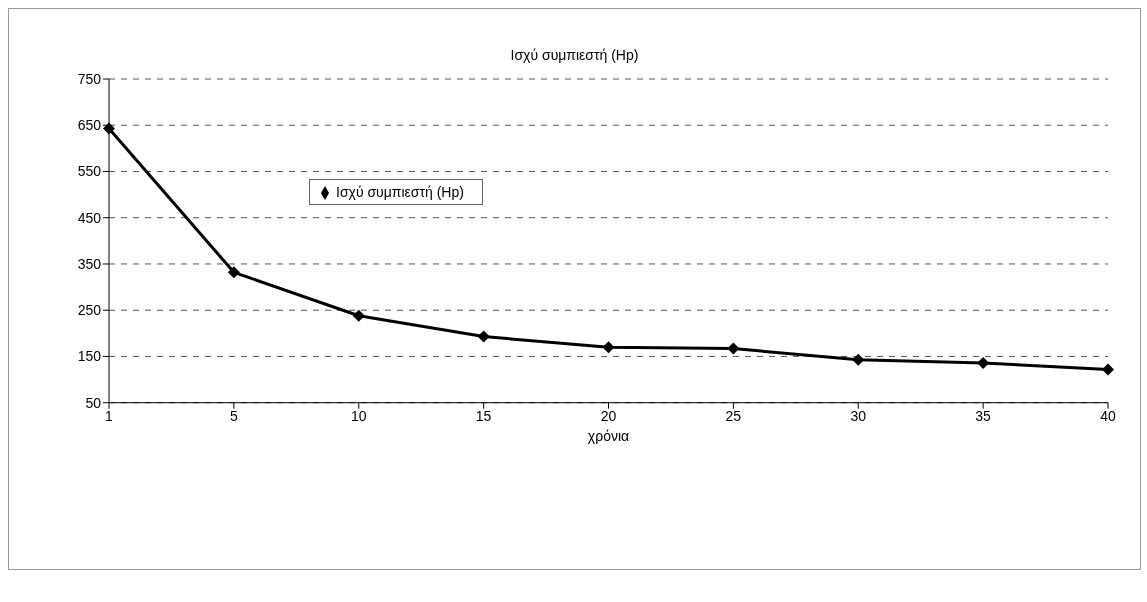 This screenshot has height=602, width=1147. Describe the element at coordinates (358, 415) in the screenshot. I see `x-tick-label: 10` at that location.